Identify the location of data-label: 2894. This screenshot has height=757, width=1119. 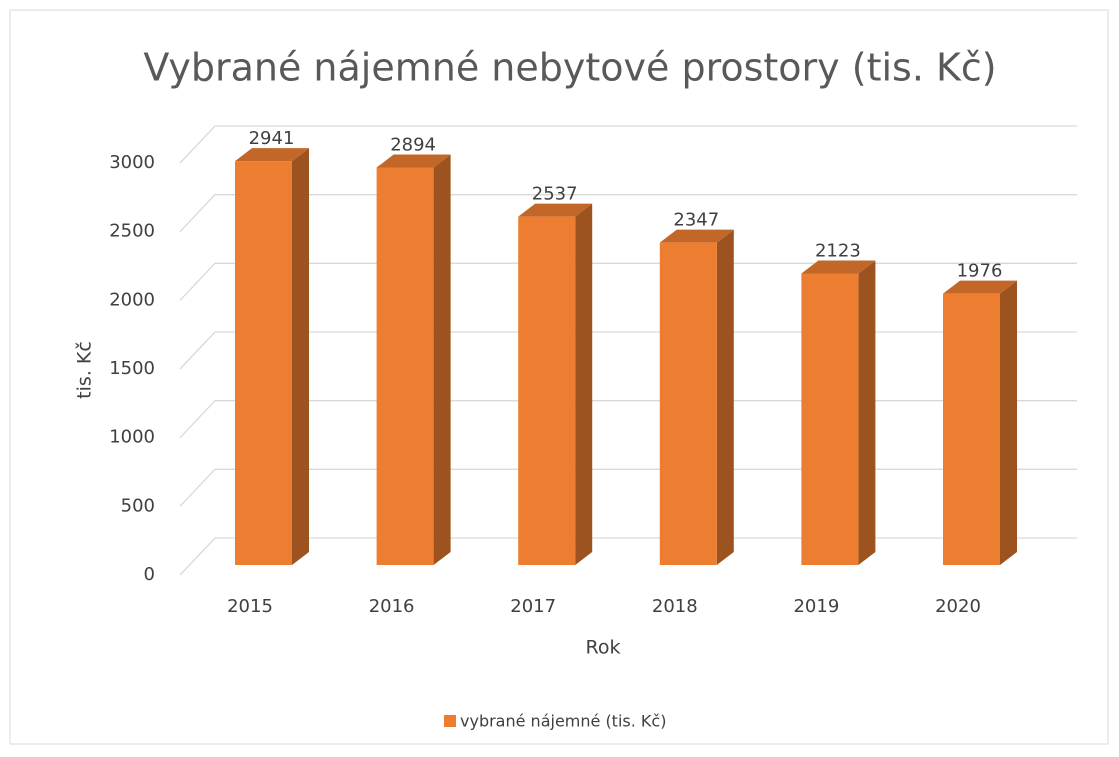
(413, 145).